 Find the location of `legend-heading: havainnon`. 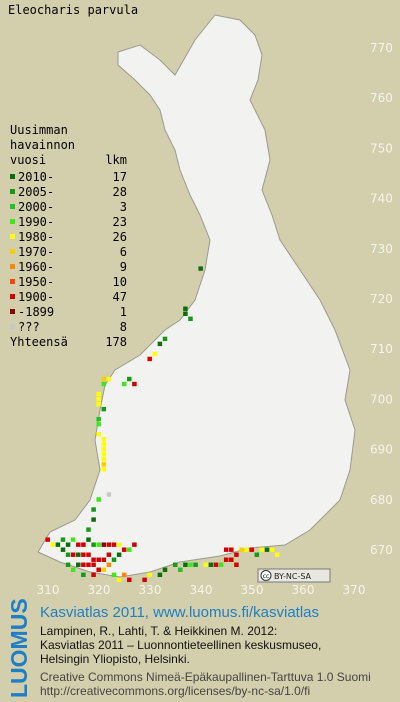

legend-heading: havainnon is located at coordinates (42, 145).